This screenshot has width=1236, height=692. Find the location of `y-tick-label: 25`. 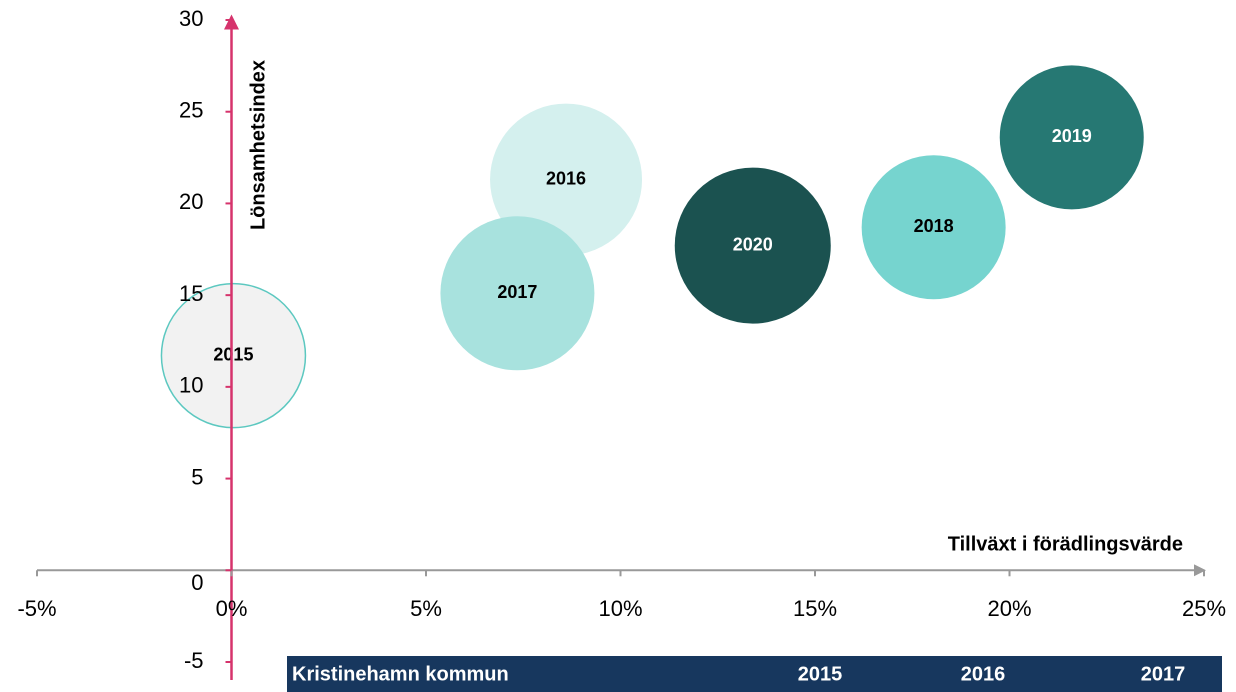

y-tick-label: 25 is located at coordinates (191, 110).